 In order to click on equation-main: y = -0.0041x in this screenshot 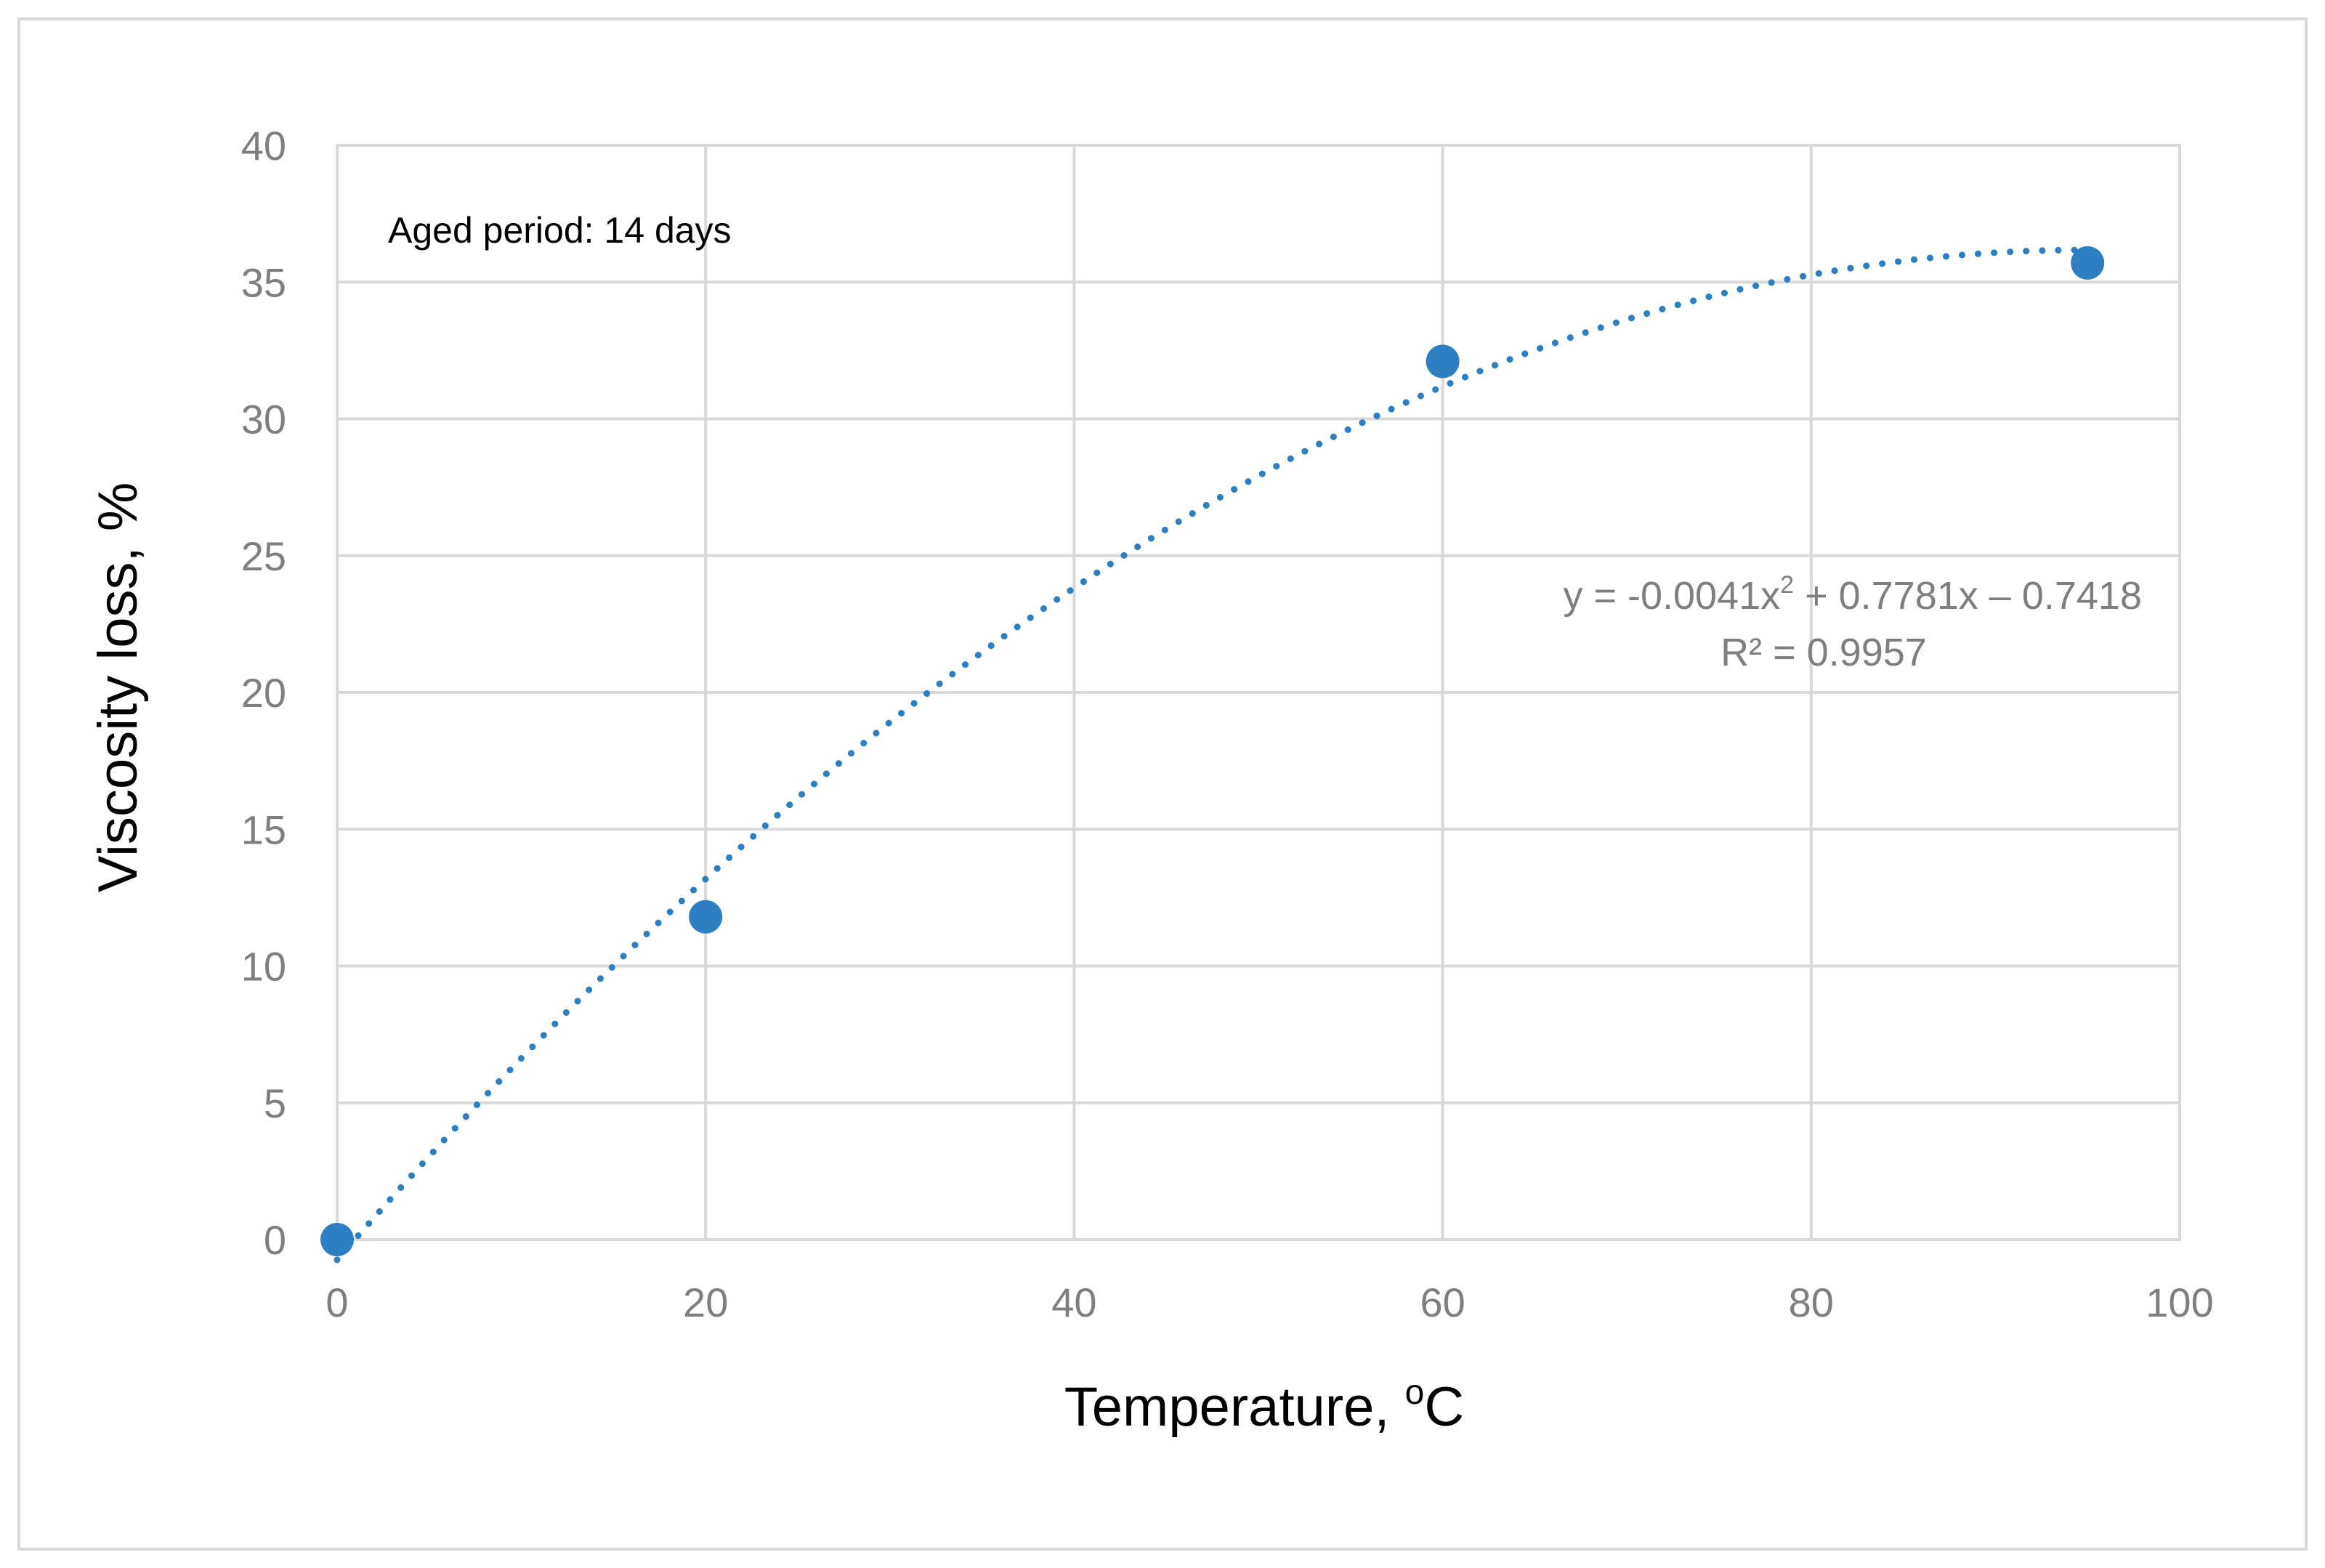, I will do `click(1672, 596)`.